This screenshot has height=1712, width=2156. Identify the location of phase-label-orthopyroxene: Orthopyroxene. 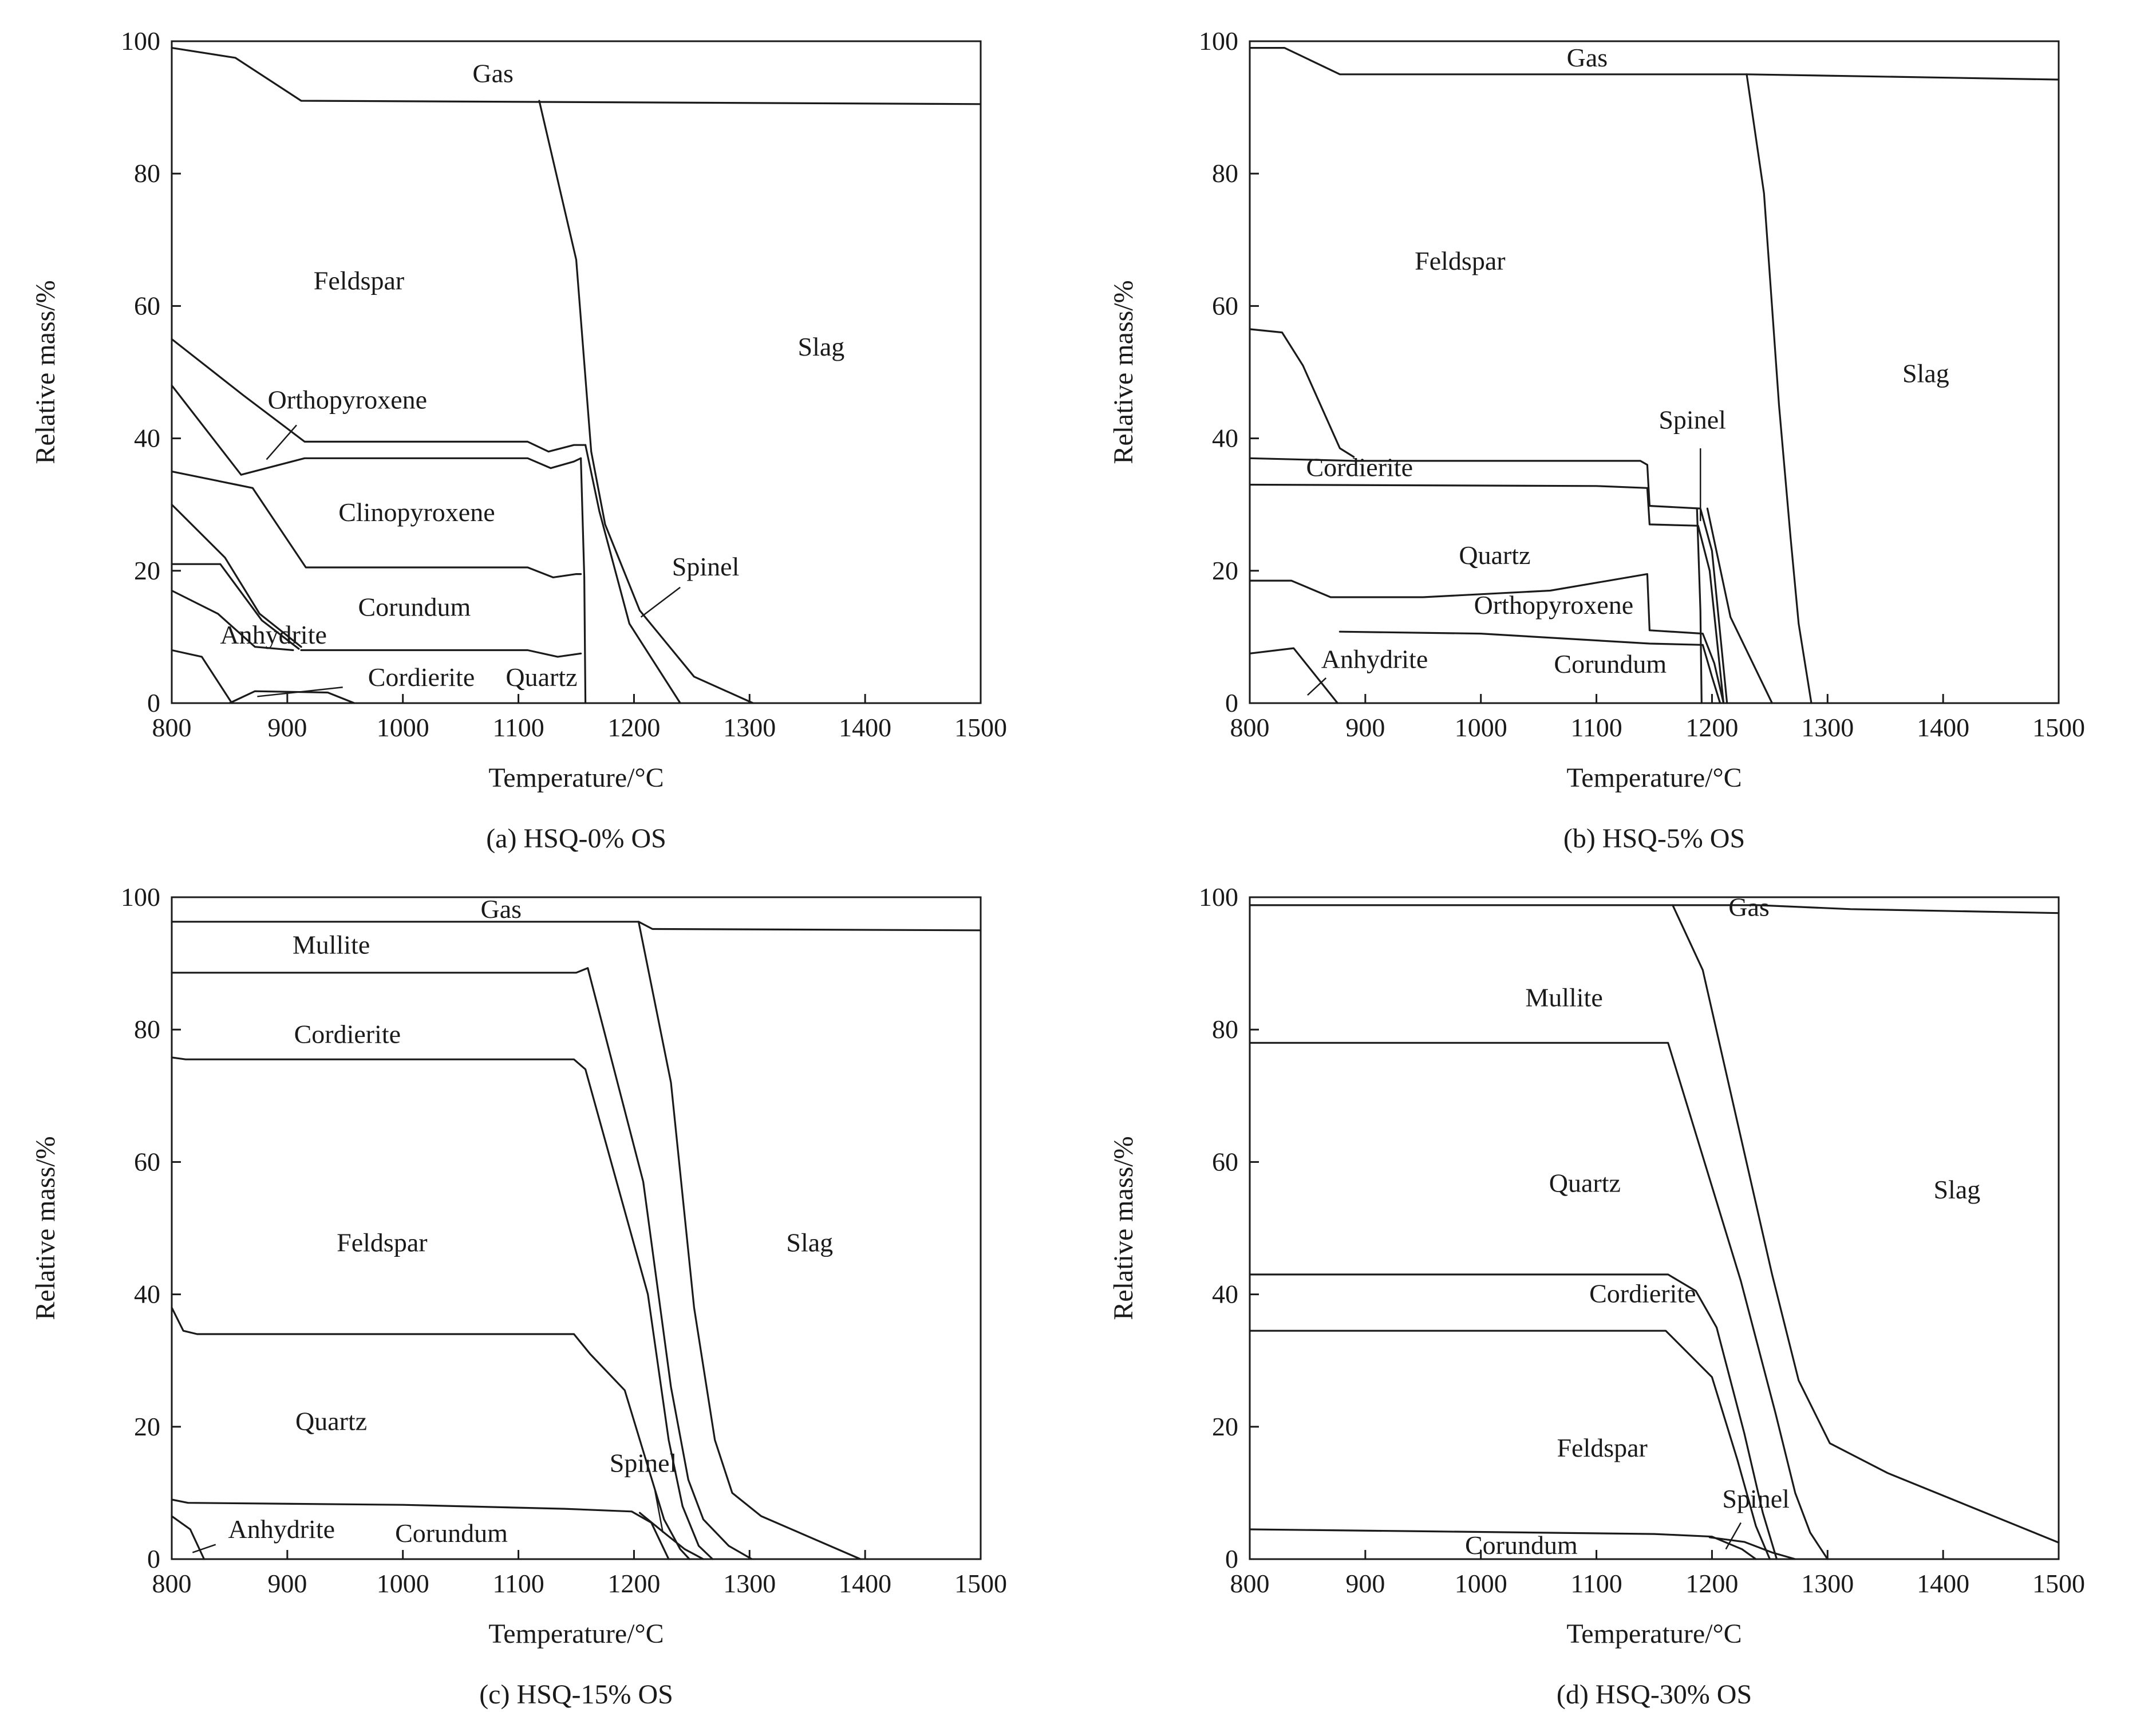
(347, 400).